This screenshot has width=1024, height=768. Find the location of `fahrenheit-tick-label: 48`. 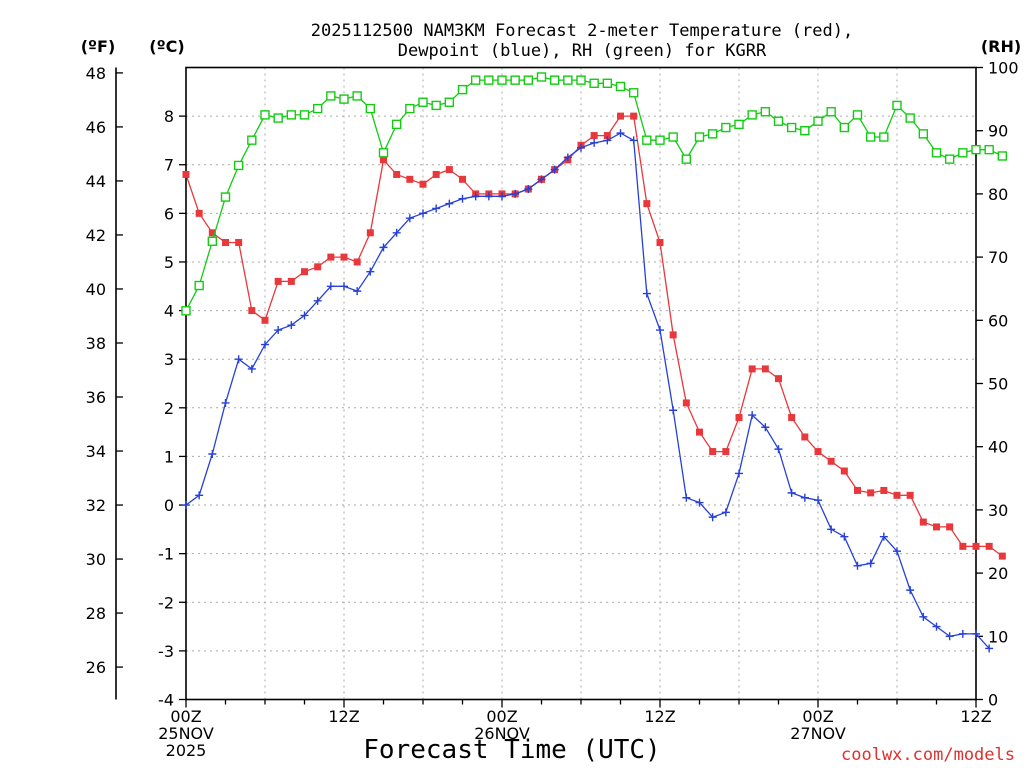

fahrenheit-tick-label: 48 is located at coordinates (96, 73).